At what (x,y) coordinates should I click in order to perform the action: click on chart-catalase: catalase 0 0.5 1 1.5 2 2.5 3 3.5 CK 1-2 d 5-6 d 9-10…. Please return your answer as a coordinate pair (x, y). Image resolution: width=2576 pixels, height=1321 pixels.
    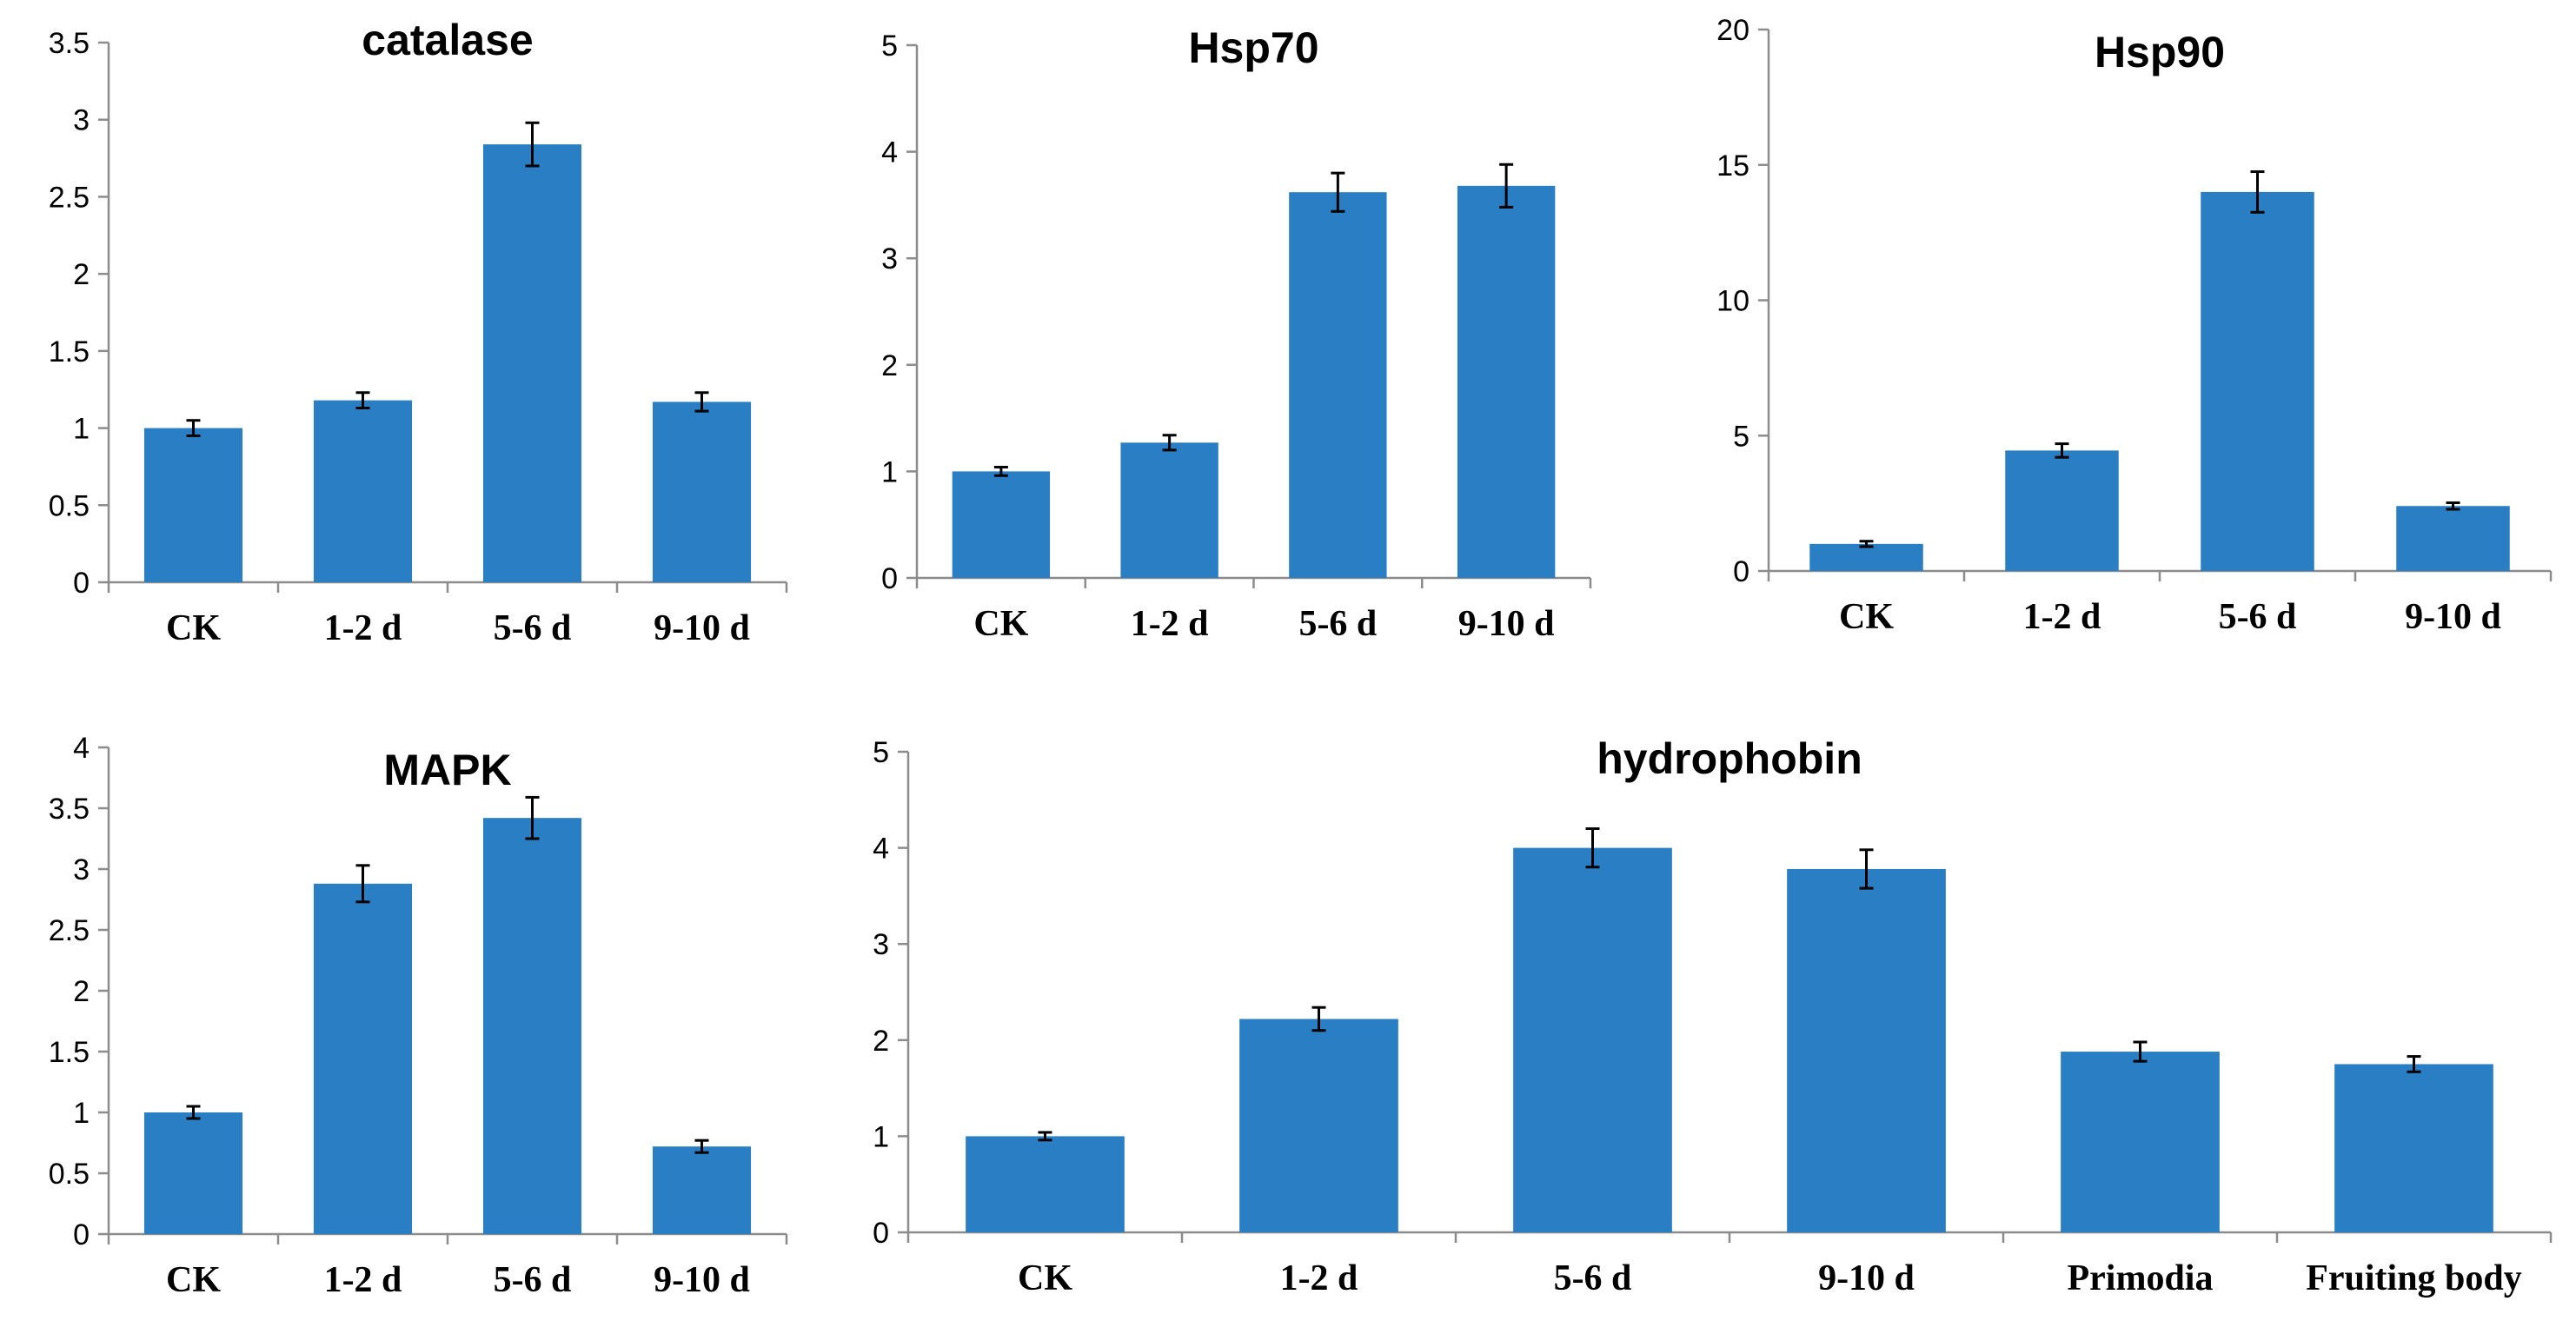
    Looking at the image, I should click on (418, 332).